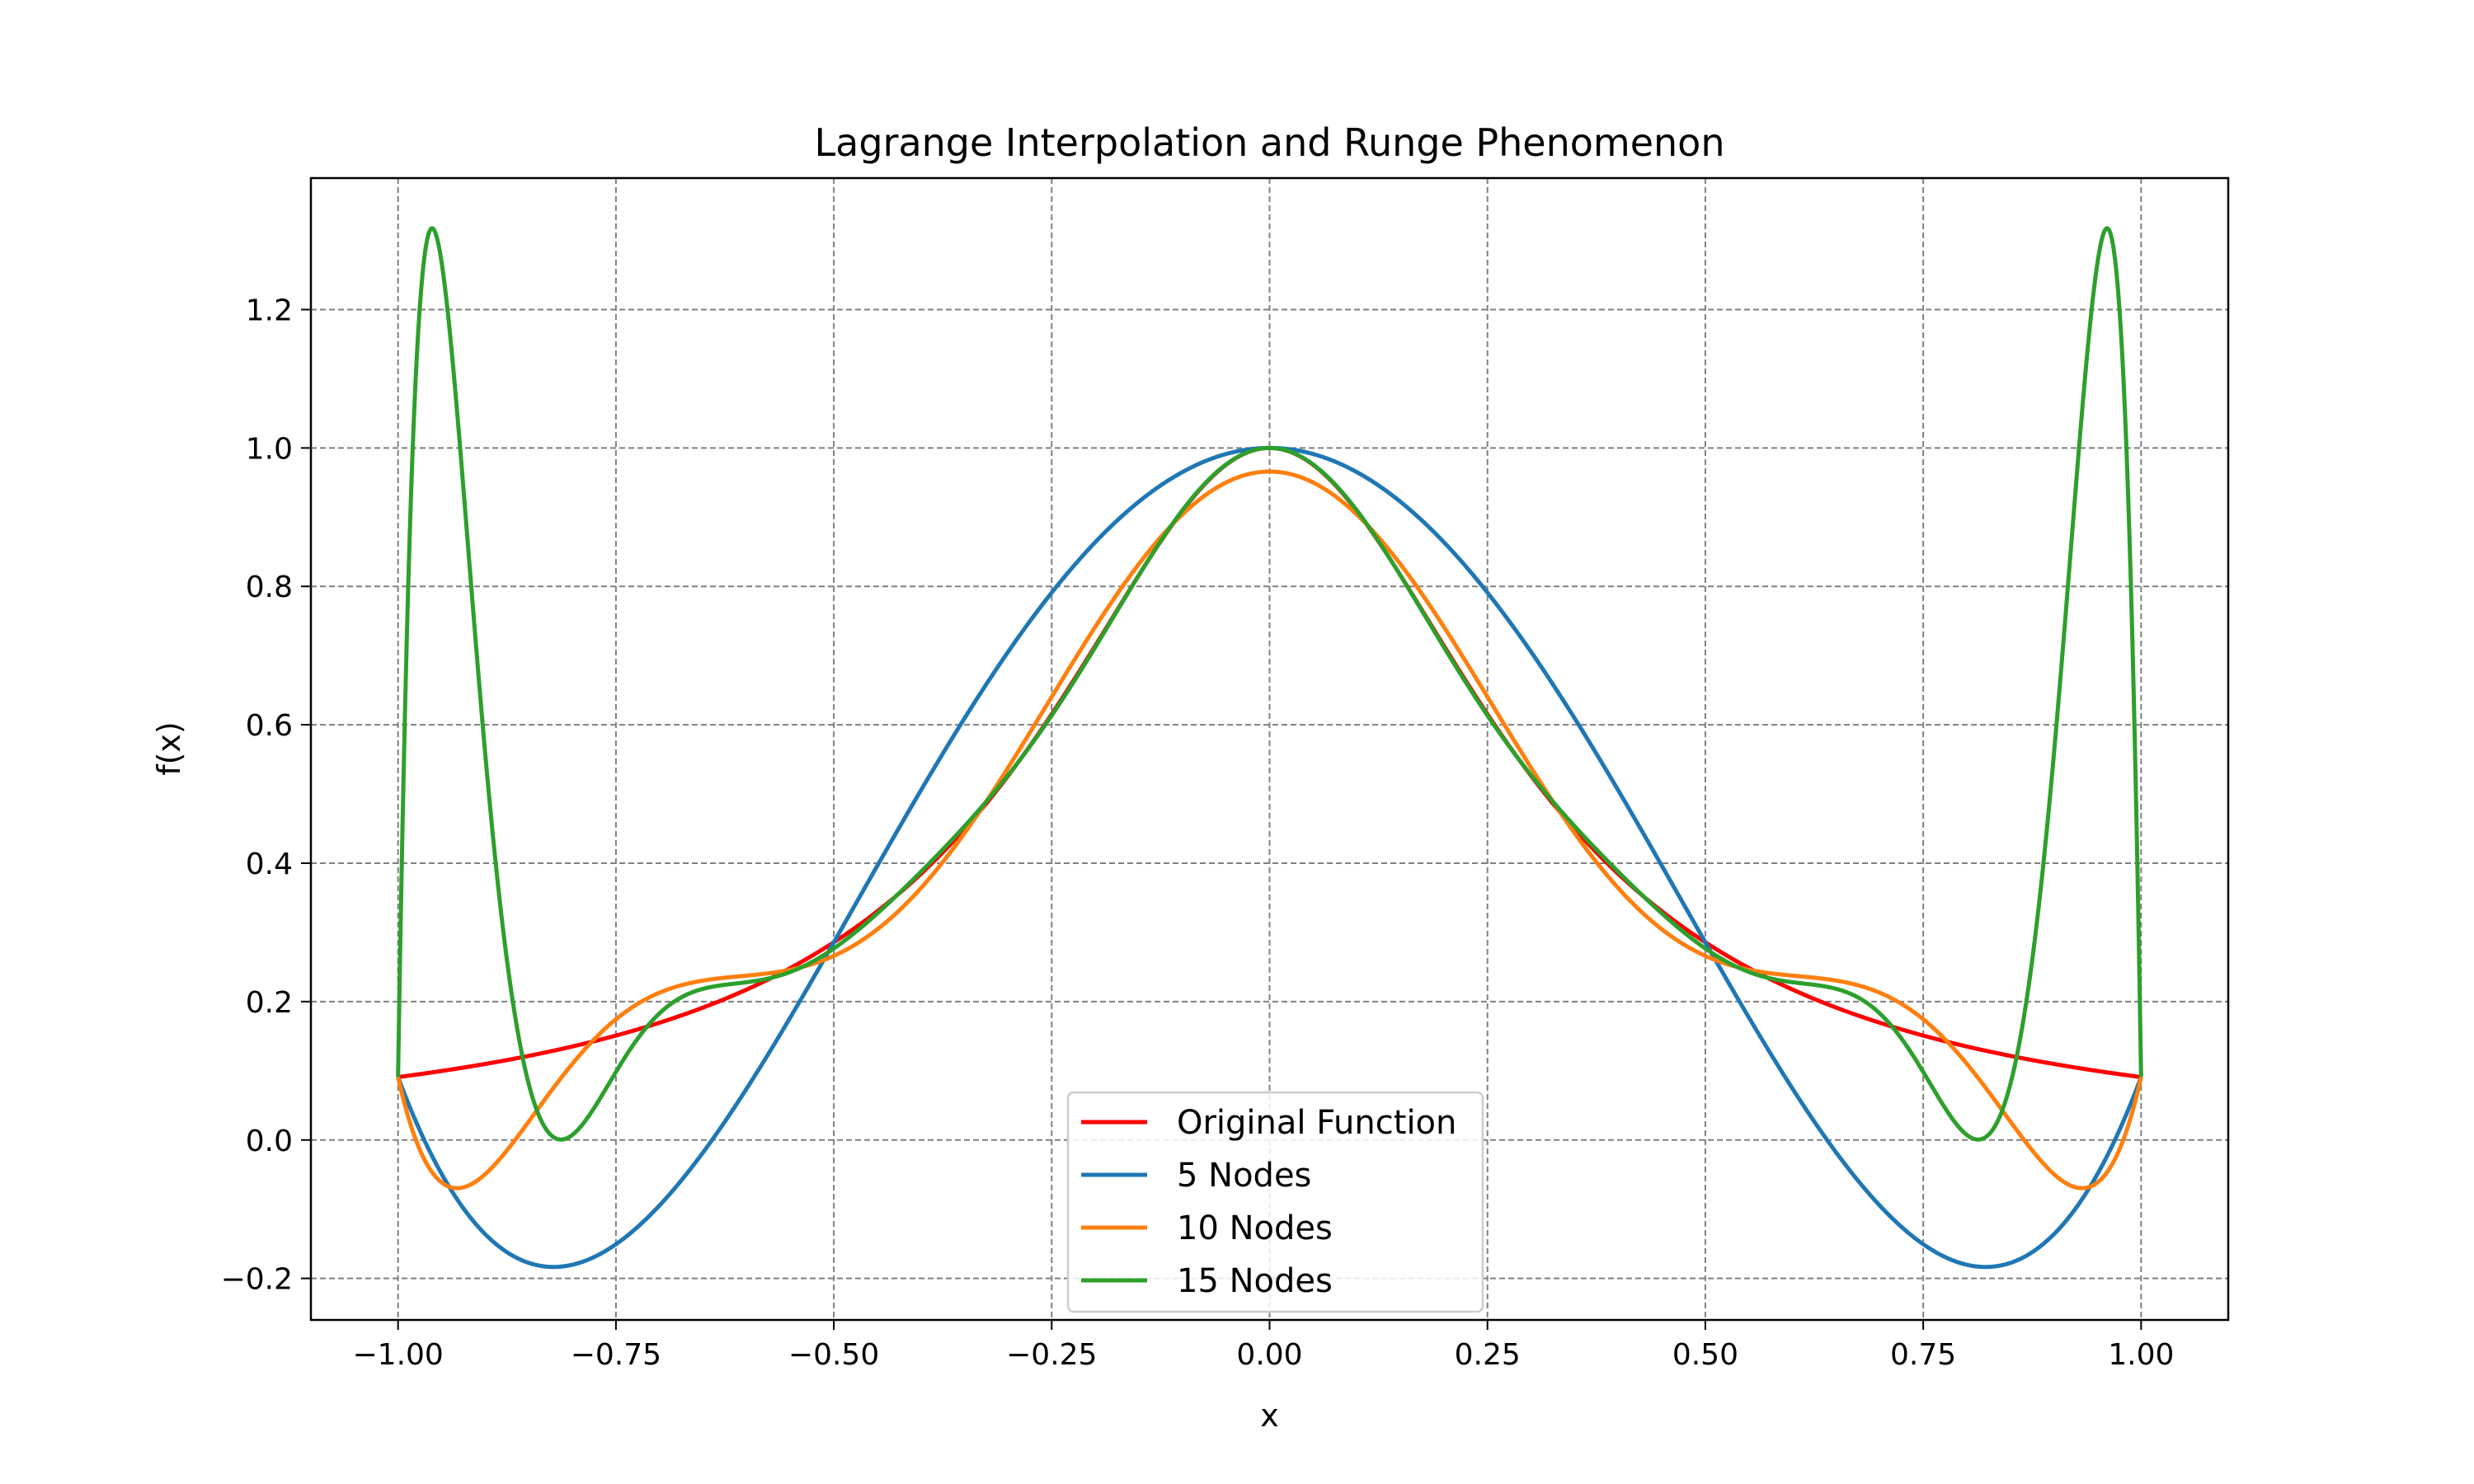  What do you see at coordinates (269, 587) in the screenshot?
I see `y-tick-label: 0.8` at bounding box center [269, 587].